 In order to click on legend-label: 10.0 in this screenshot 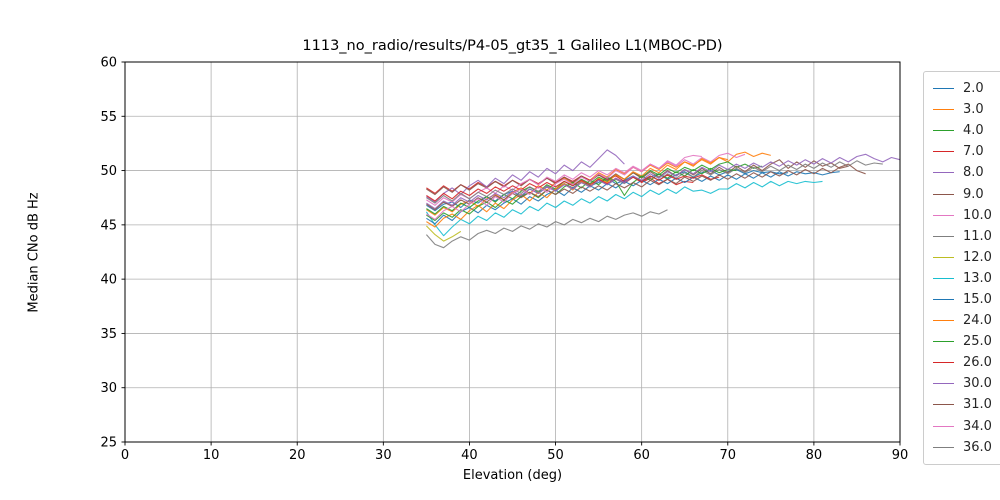, I will do `click(977, 215)`.